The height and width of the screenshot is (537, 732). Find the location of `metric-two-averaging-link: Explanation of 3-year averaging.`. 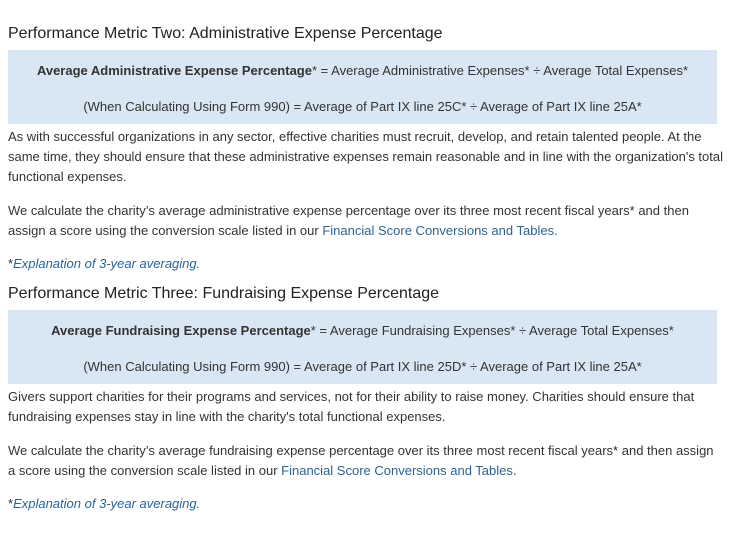

metric-two-averaging-link: Explanation of 3-year averaging. is located at coordinates (107, 263).